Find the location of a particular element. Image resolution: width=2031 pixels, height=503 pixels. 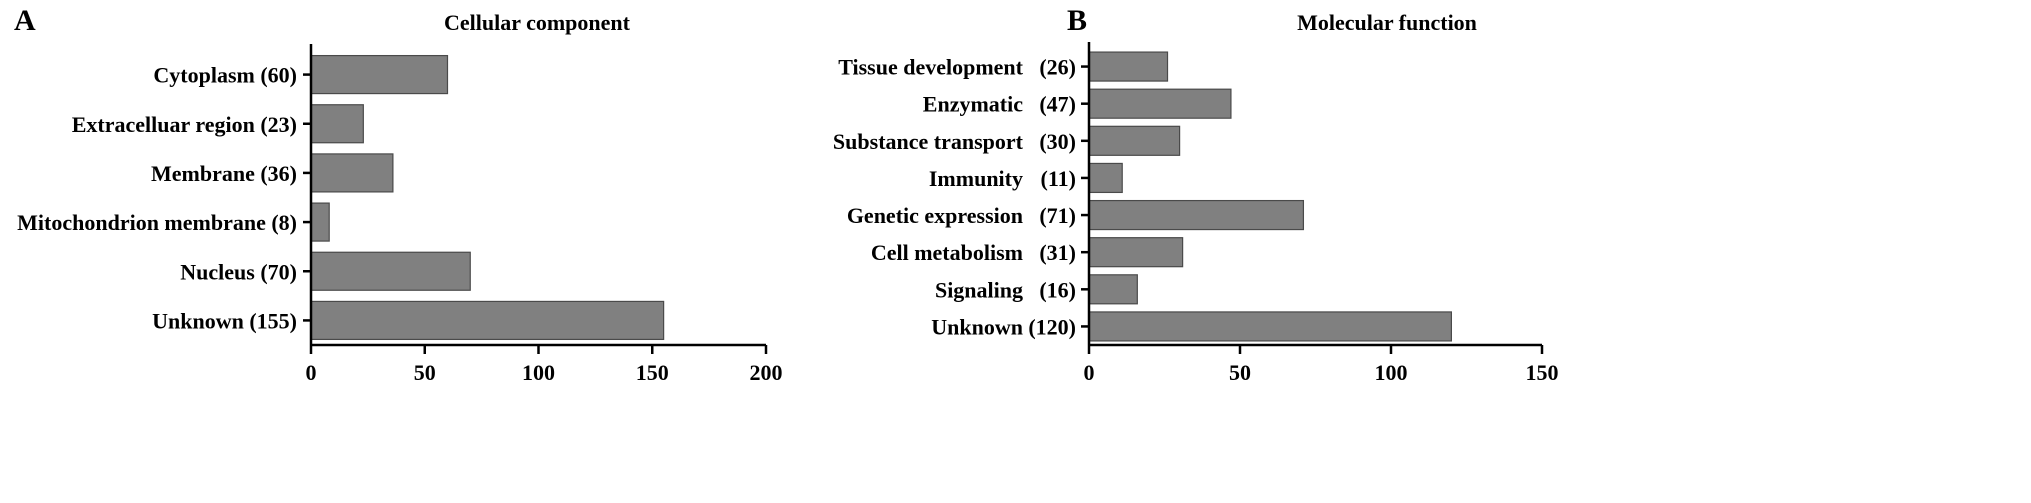

category-name-b-5: Cell metabolism is located at coordinates (947, 252).